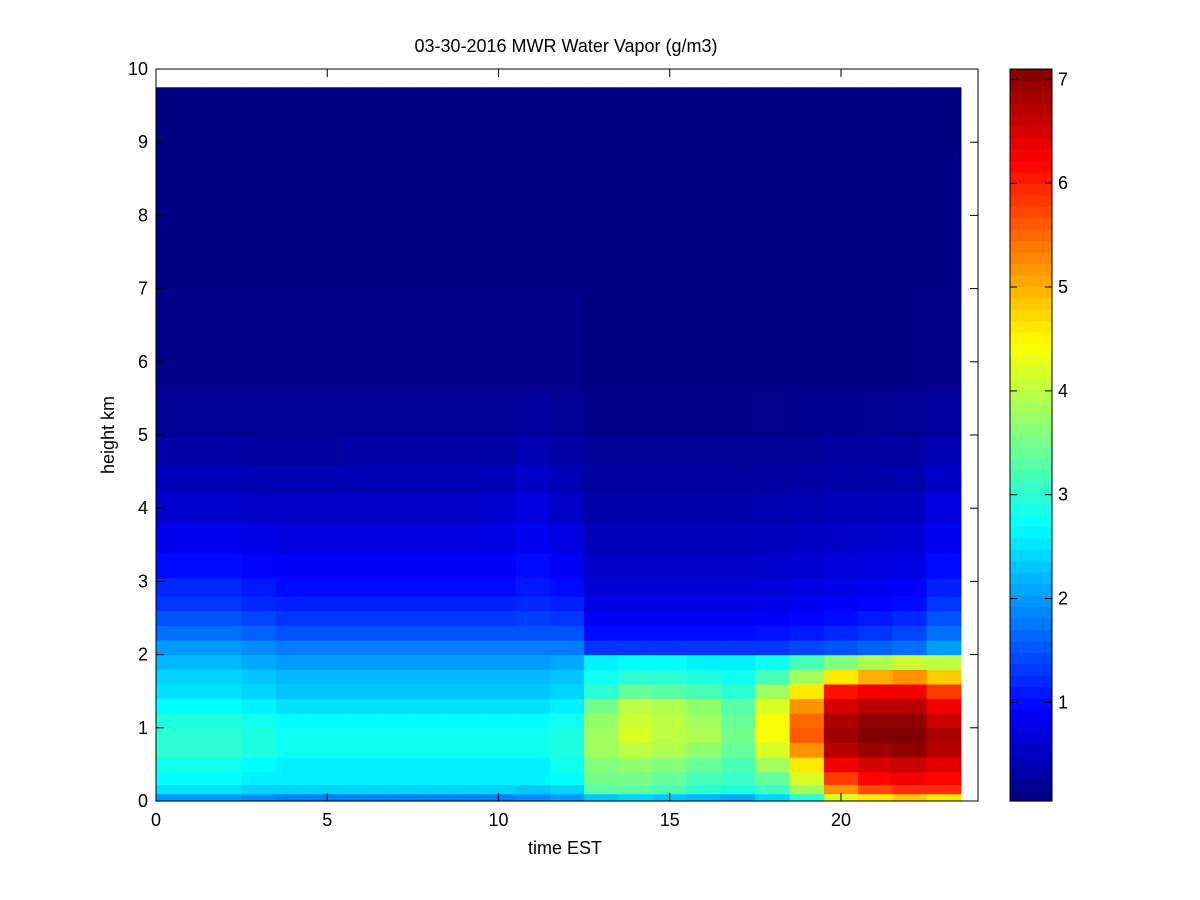  What do you see at coordinates (1063, 391) in the screenshot?
I see `colorbar-tick-label: 4` at bounding box center [1063, 391].